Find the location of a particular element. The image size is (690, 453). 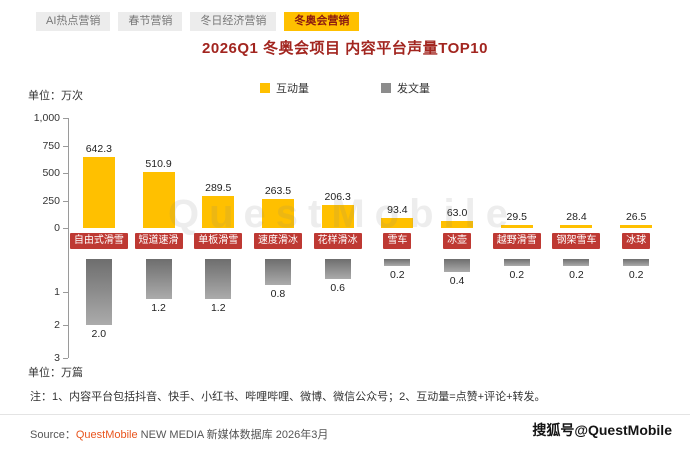

upper-tick-0-label: 0 is located at coordinates (57, 228).